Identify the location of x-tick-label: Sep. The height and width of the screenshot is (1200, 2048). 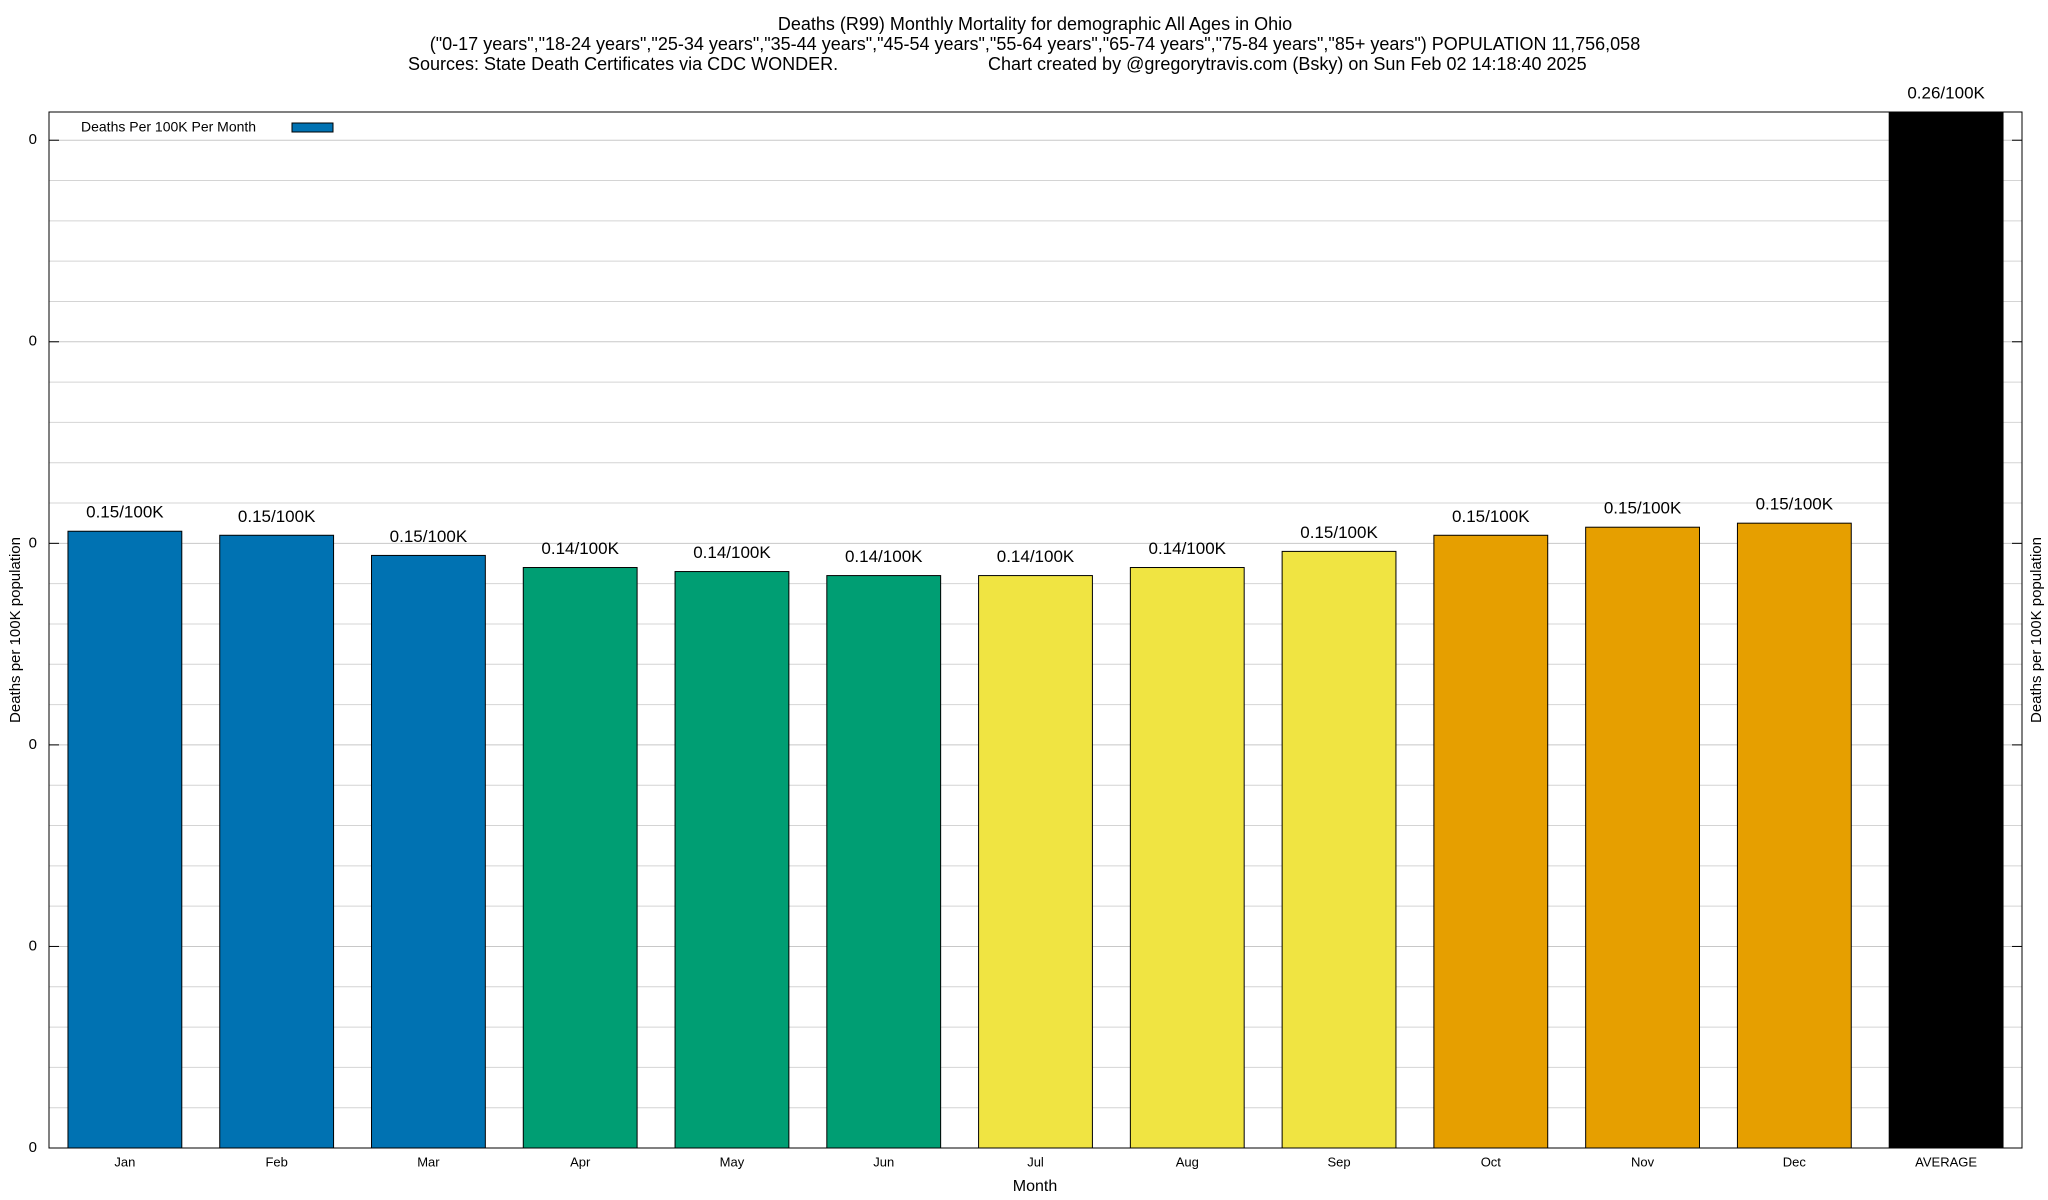
(1338, 1161).